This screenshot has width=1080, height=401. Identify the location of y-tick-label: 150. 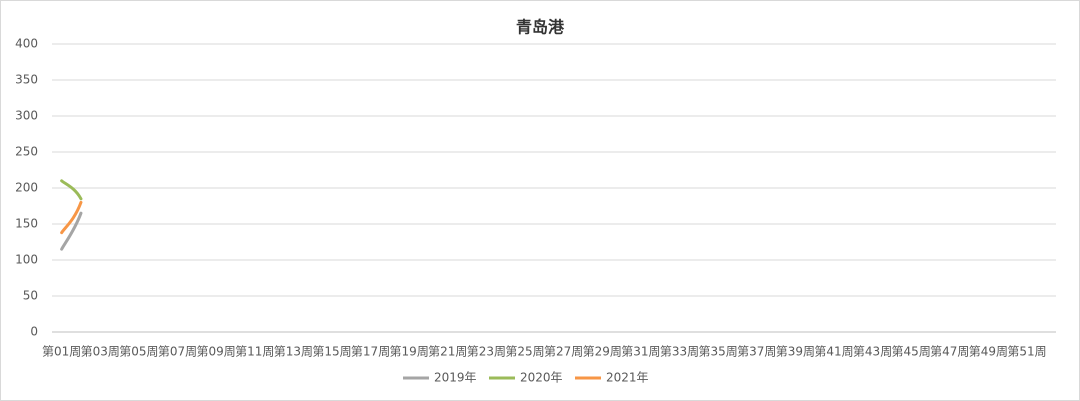
(26, 224).